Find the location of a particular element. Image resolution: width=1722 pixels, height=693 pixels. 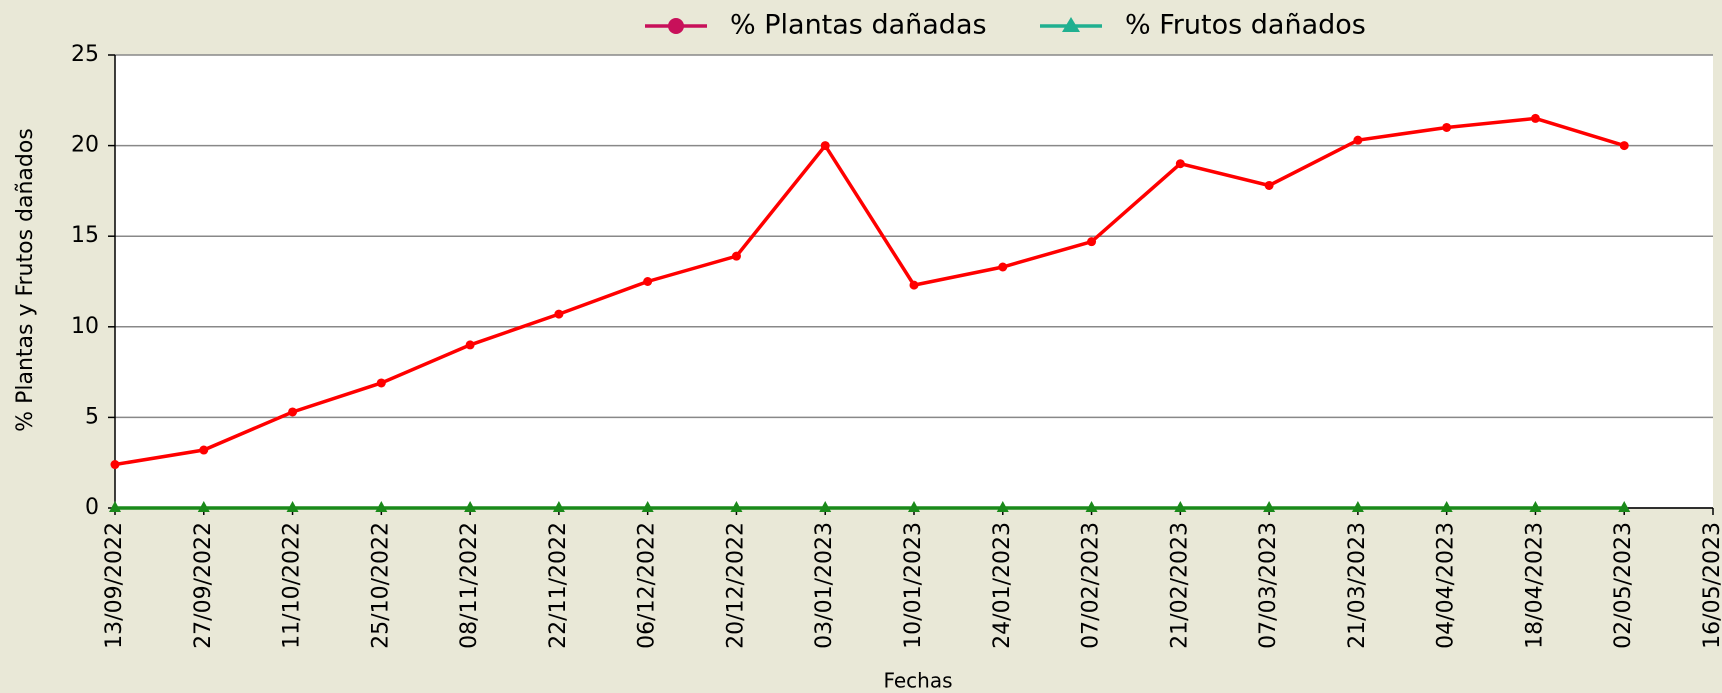

y-tick-label: 20 is located at coordinates (85, 145).